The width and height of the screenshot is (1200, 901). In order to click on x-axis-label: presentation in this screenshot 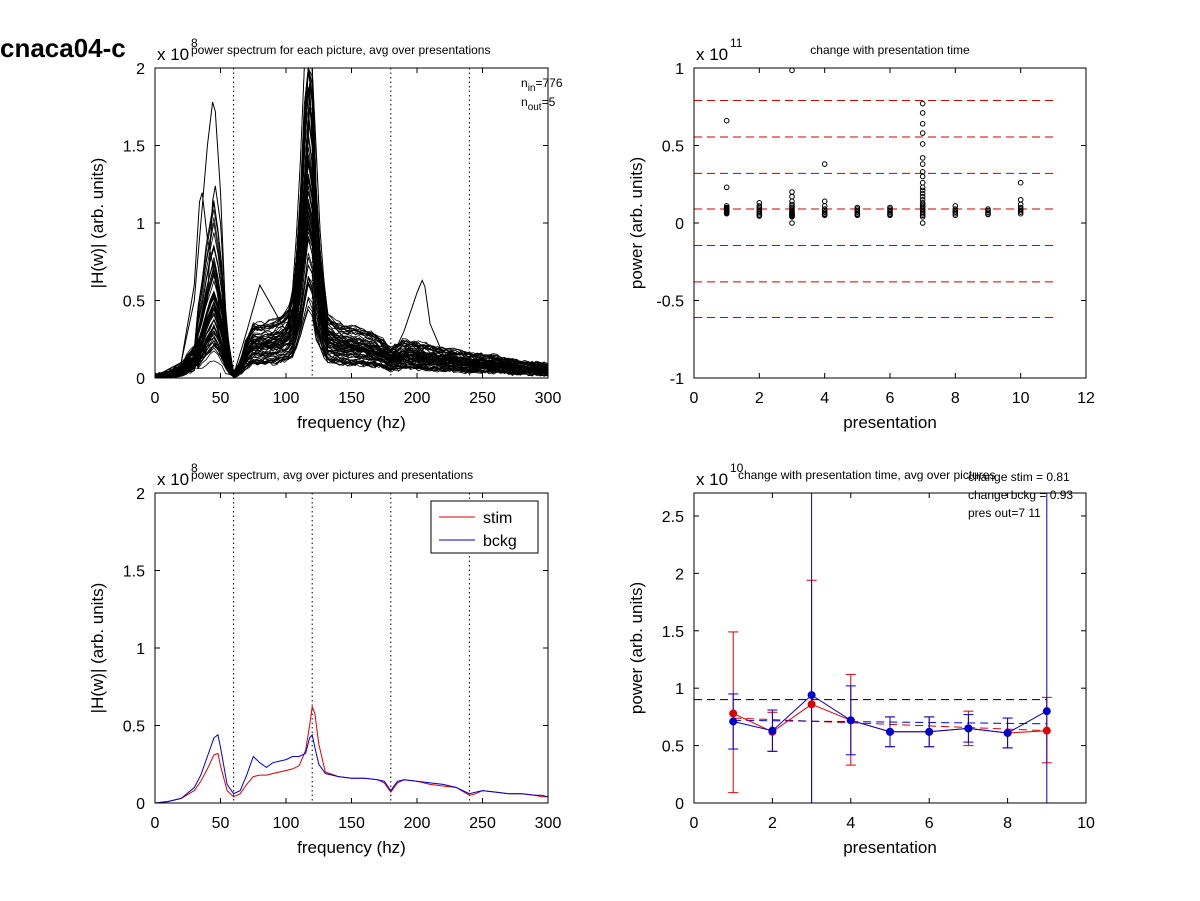, I will do `click(890, 847)`.